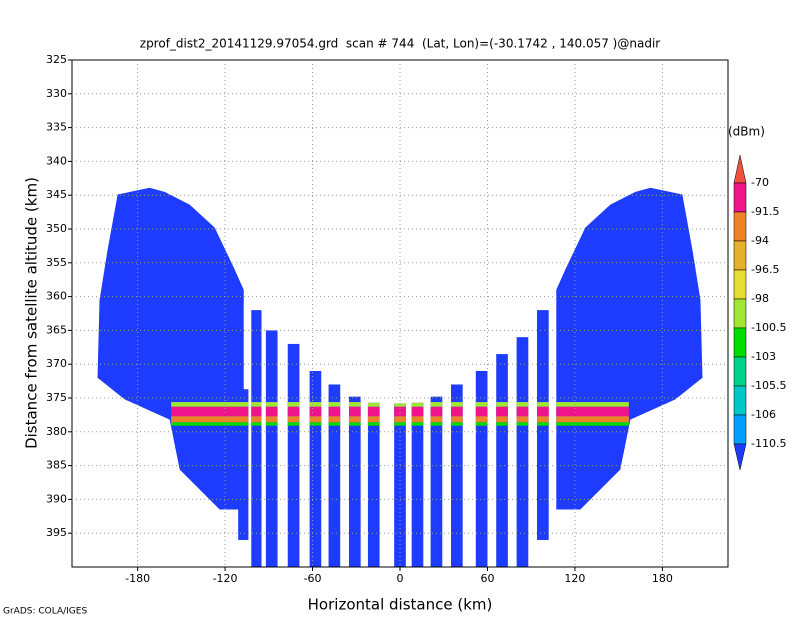 This screenshot has height=622, width=800. What do you see at coordinates (487, 578) in the screenshot?
I see `x-tick-label: 60` at bounding box center [487, 578].